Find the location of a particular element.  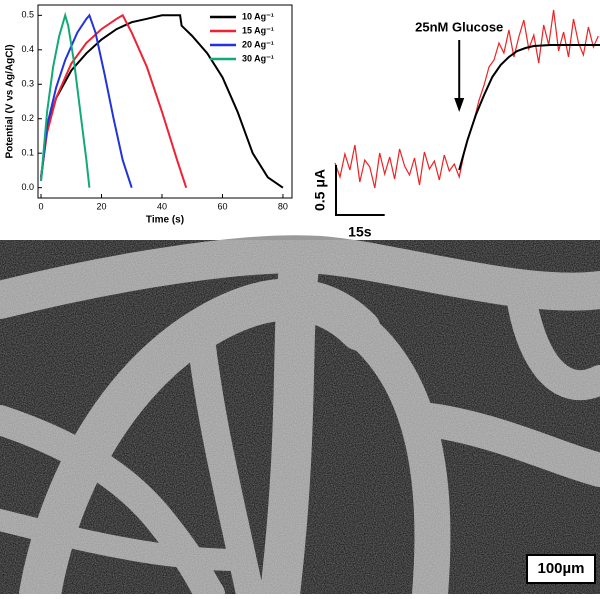

scale-y-label: 0.5 μA is located at coordinates (320, 190).